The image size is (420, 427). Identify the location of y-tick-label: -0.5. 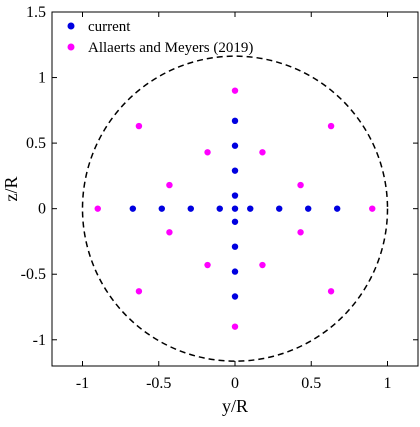
(33, 274).